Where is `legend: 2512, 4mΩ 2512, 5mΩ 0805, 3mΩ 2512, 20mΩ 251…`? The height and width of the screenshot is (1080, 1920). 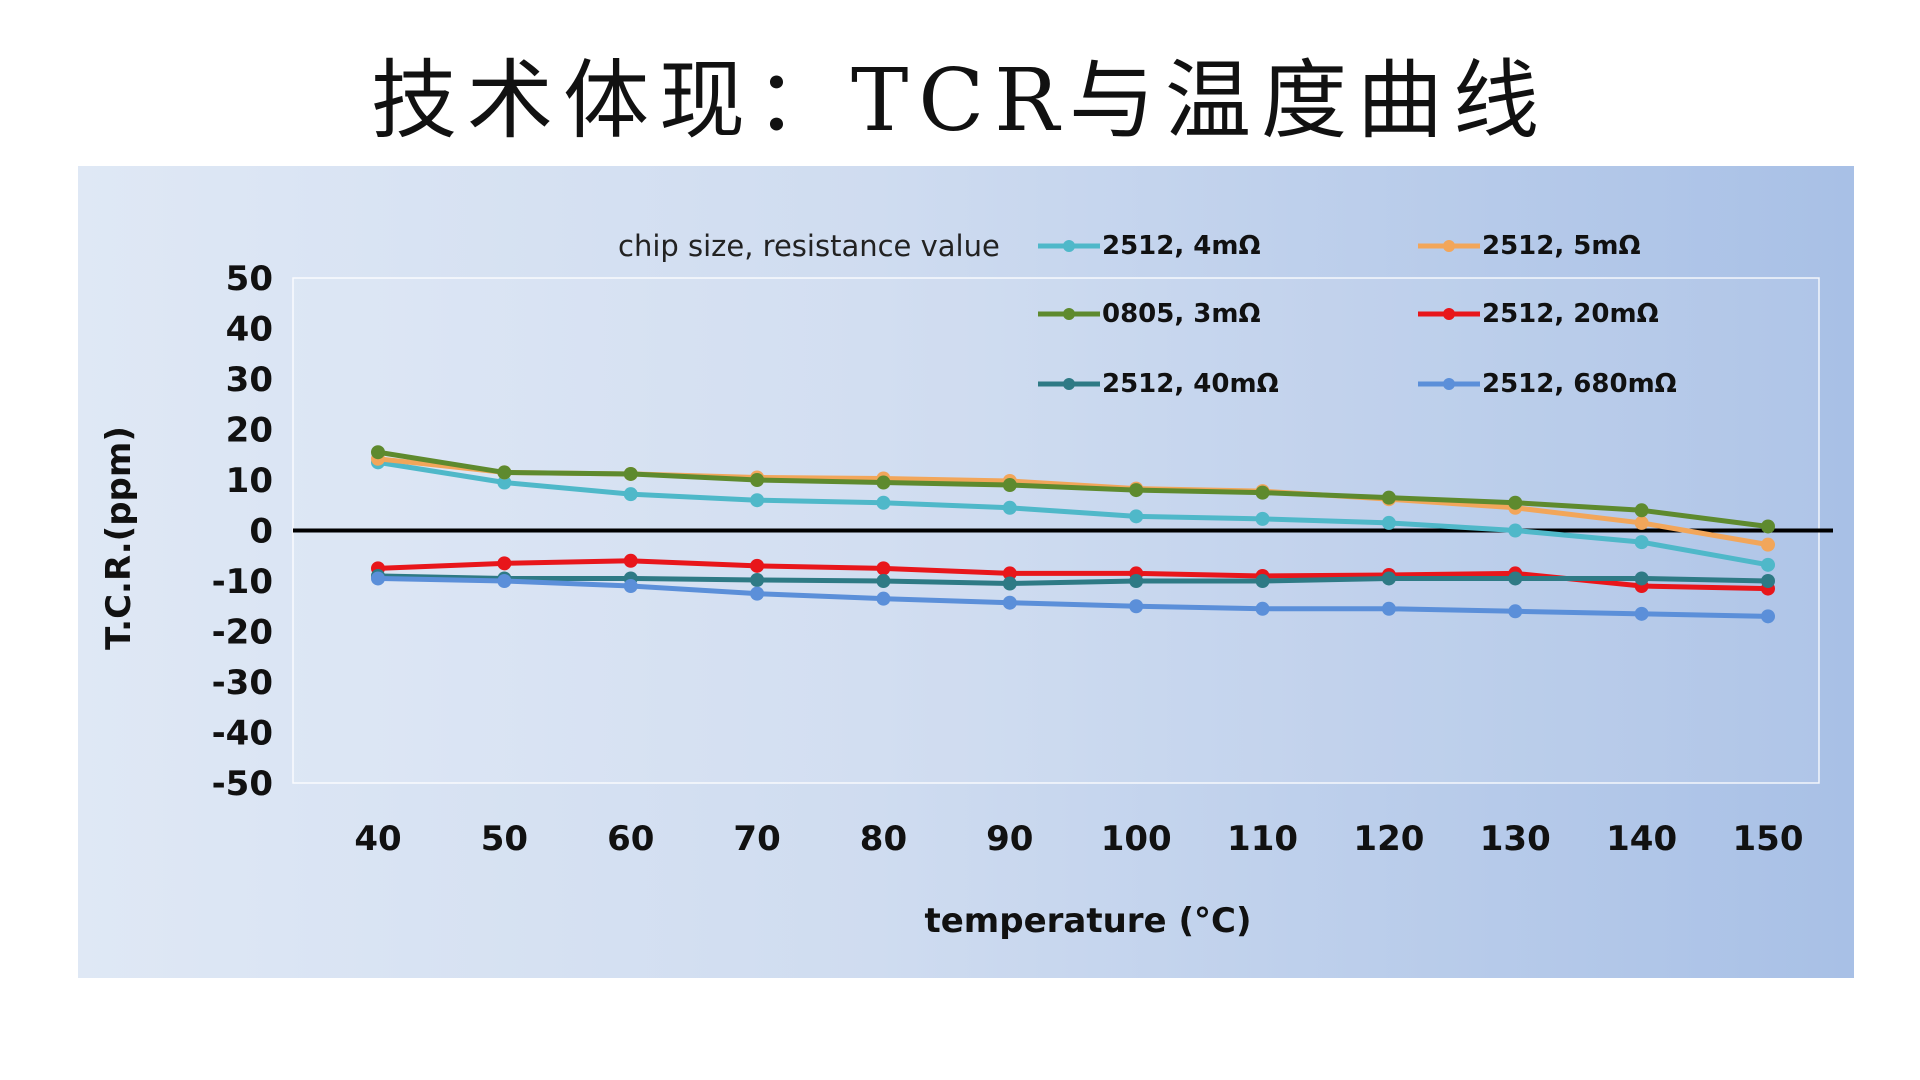
legend: 2512, 4mΩ 2512, 5mΩ 0805, 3mΩ 2512, 20mΩ 251… is located at coordinates (1357, 315).